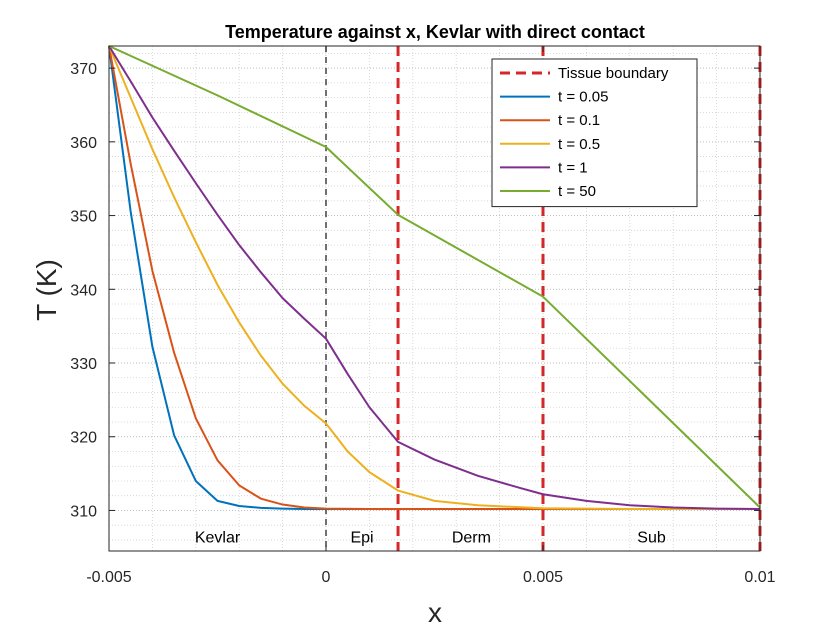 The image size is (840, 630). What do you see at coordinates (83, 290) in the screenshot?
I see `y-tick-label: 340` at bounding box center [83, 290].